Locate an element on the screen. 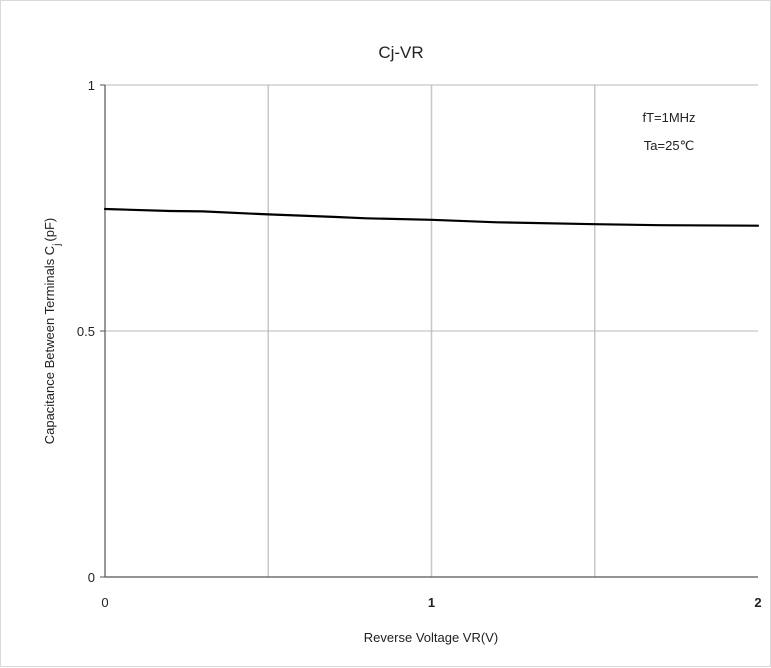  y-axis-title-subscript: j is located at coordinates (57, 245).